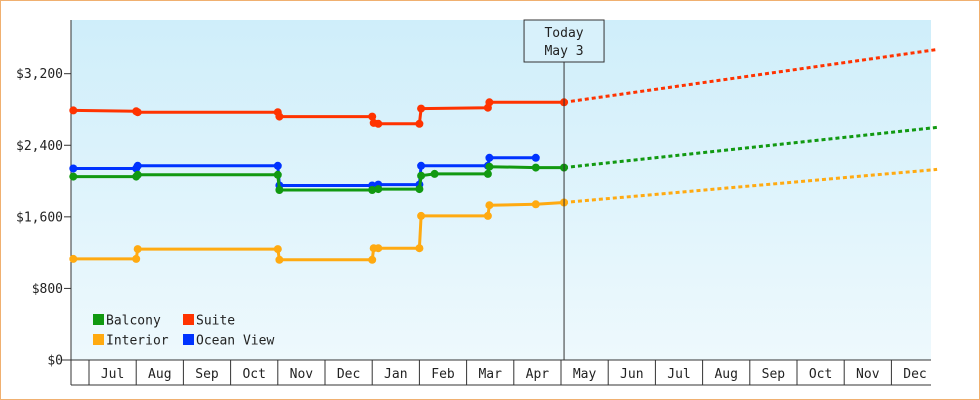 This screenshot has width=980, height=400. I want to click on today-date: May 3, so click(563, 51).